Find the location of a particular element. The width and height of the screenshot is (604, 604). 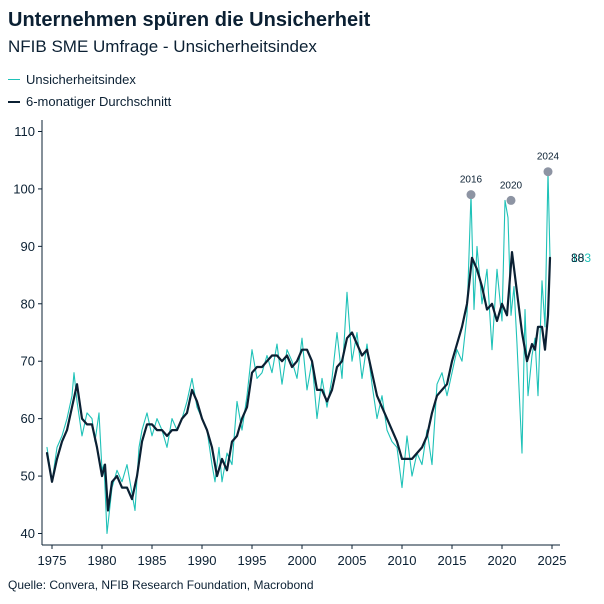

x-tick-label: 2025 is located at coordinates (552, 560).